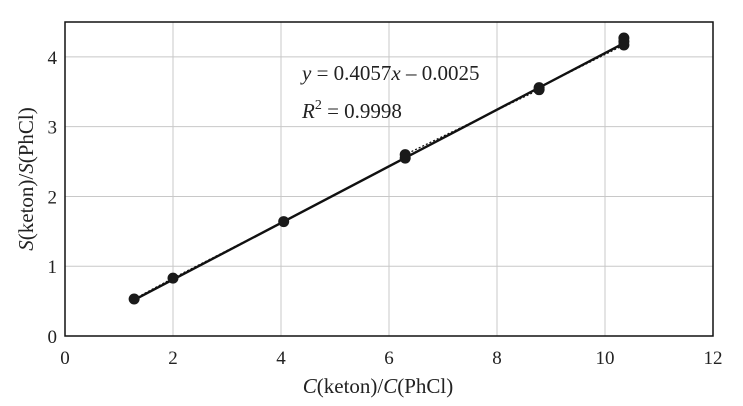 The width and height of the screenshot is (743, 406). I want to click on equation-y-symbol: y, so click(306, 73).